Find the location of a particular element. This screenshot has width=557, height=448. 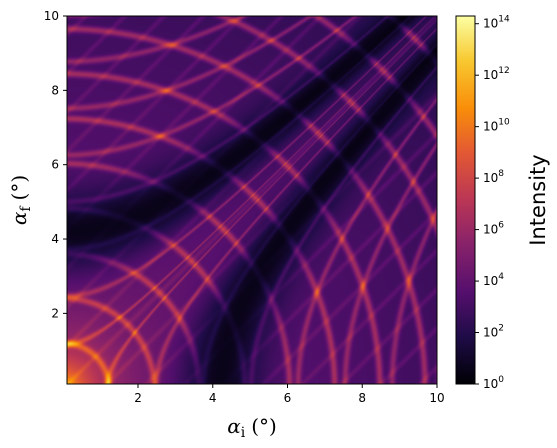

y-tick-label: 8 is located at coordinates (55, 90).